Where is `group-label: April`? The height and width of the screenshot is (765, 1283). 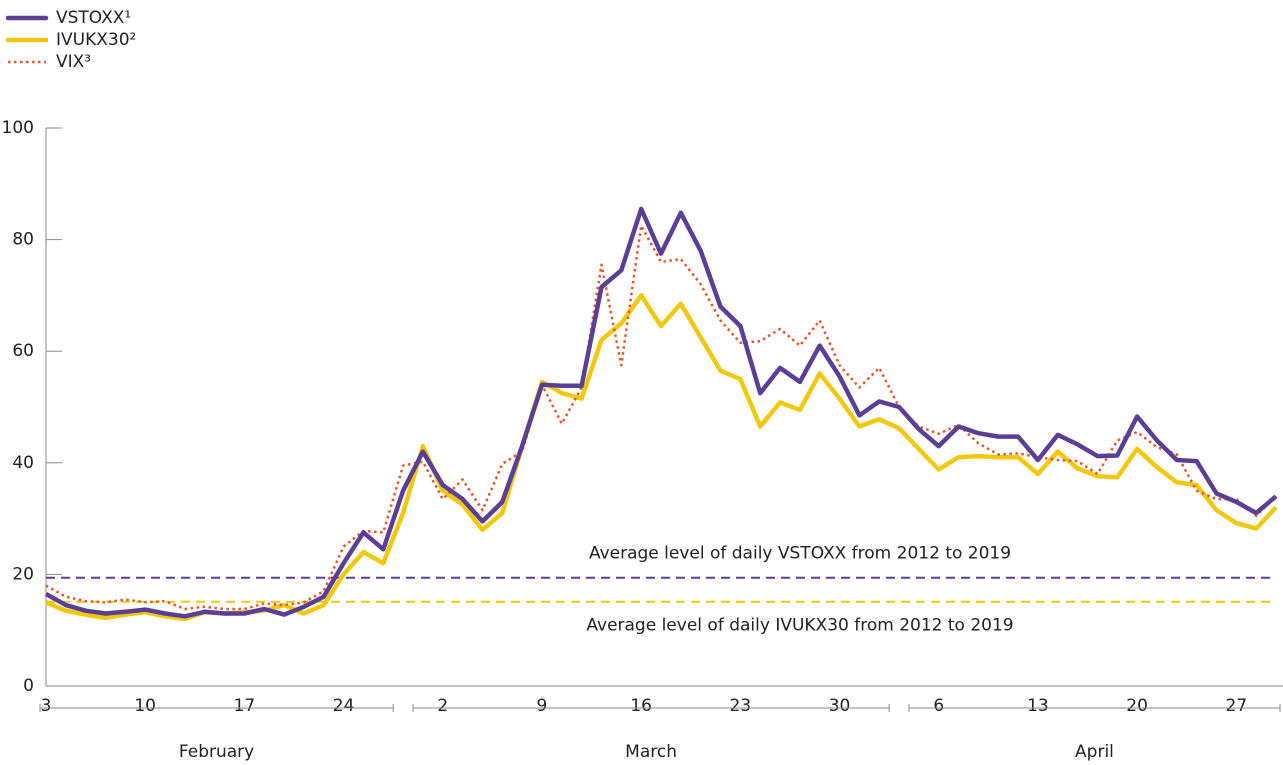
group-label: April is located at coordinates (1094, 752).